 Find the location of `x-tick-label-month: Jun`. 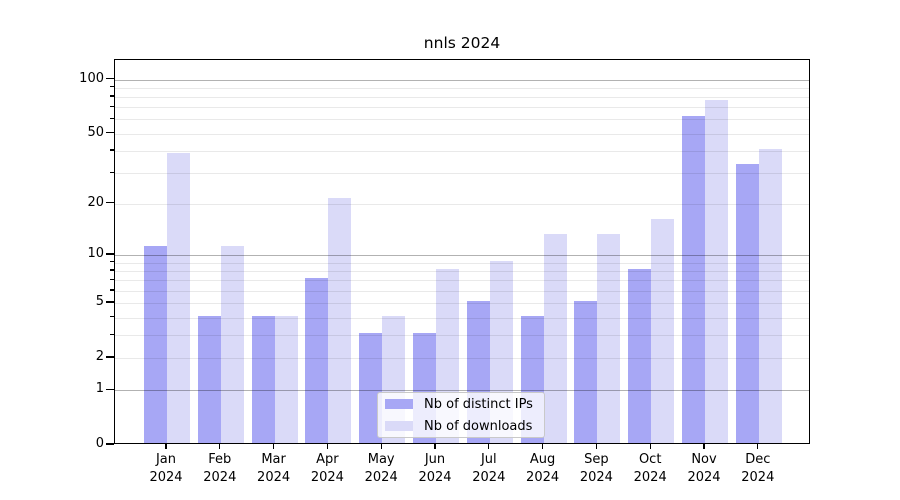

x-tick-label-month: Jun is located at coordinates (435, 459).